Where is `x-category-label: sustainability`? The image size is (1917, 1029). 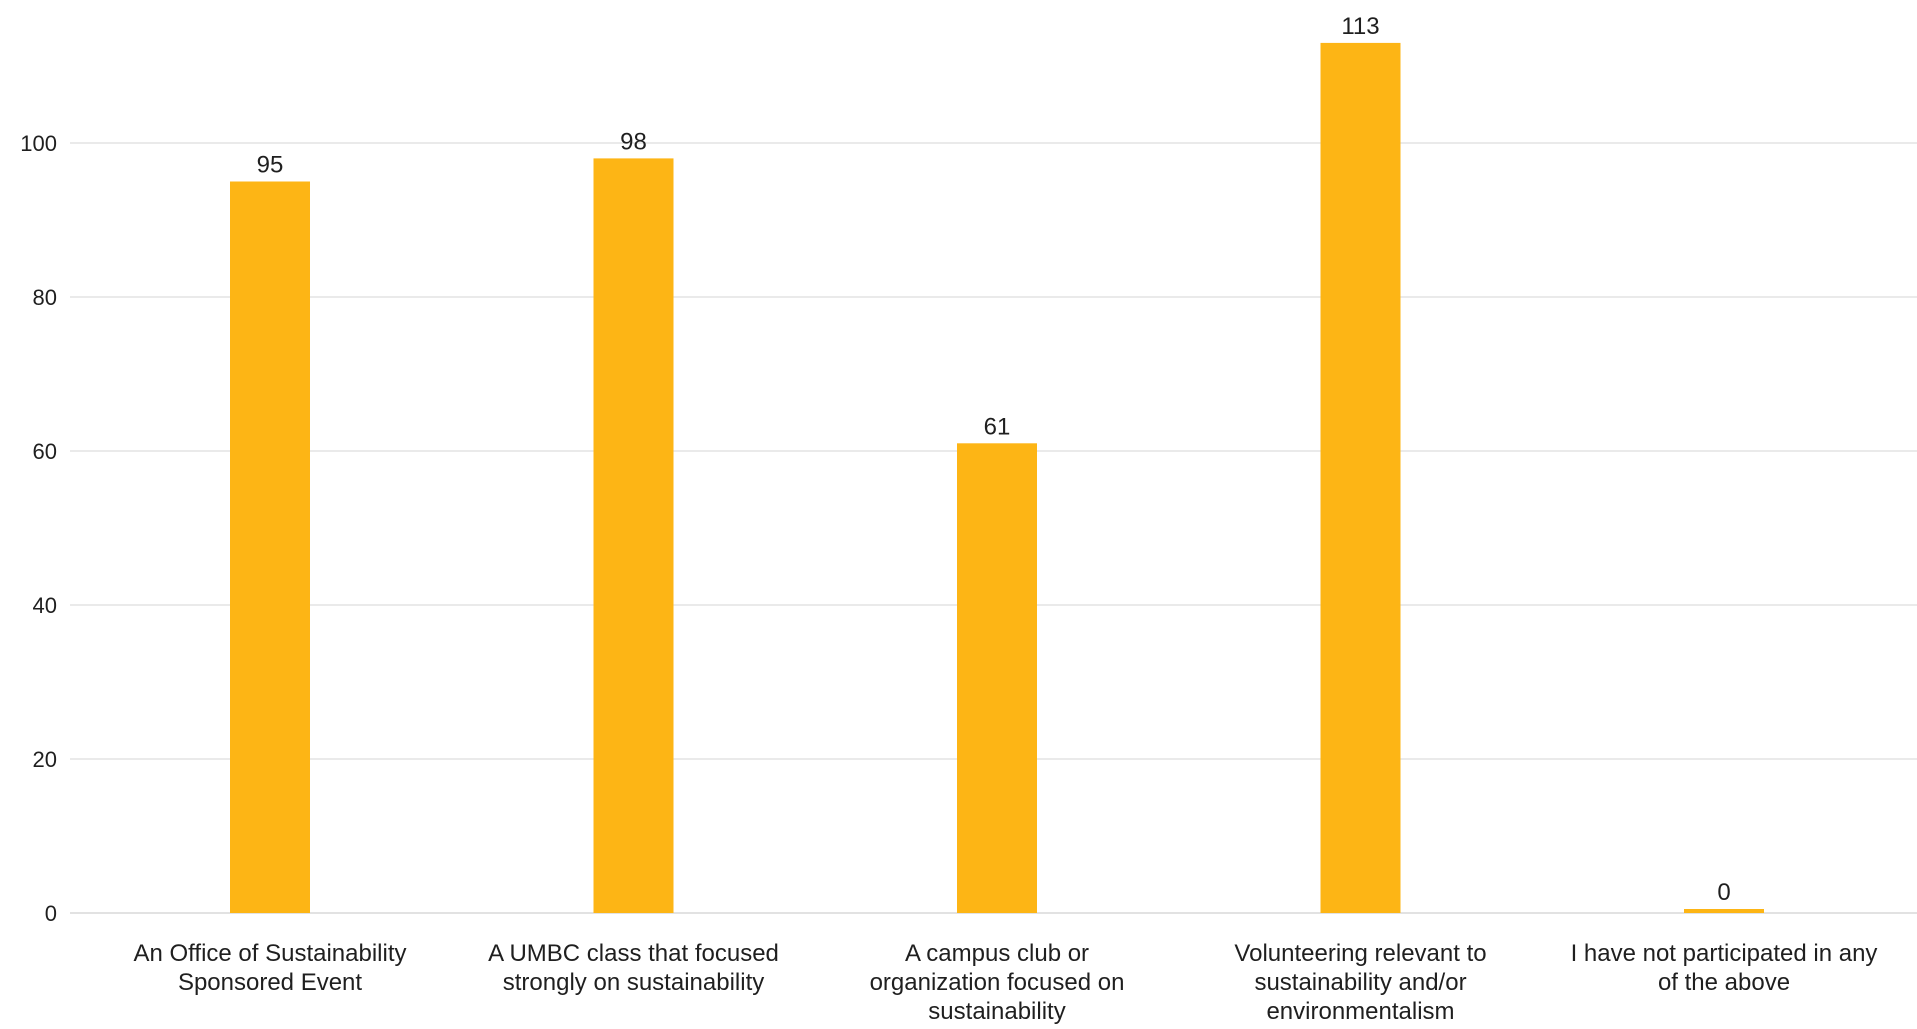
x-category-label: sustainability is located at coordinates (996, 1011).